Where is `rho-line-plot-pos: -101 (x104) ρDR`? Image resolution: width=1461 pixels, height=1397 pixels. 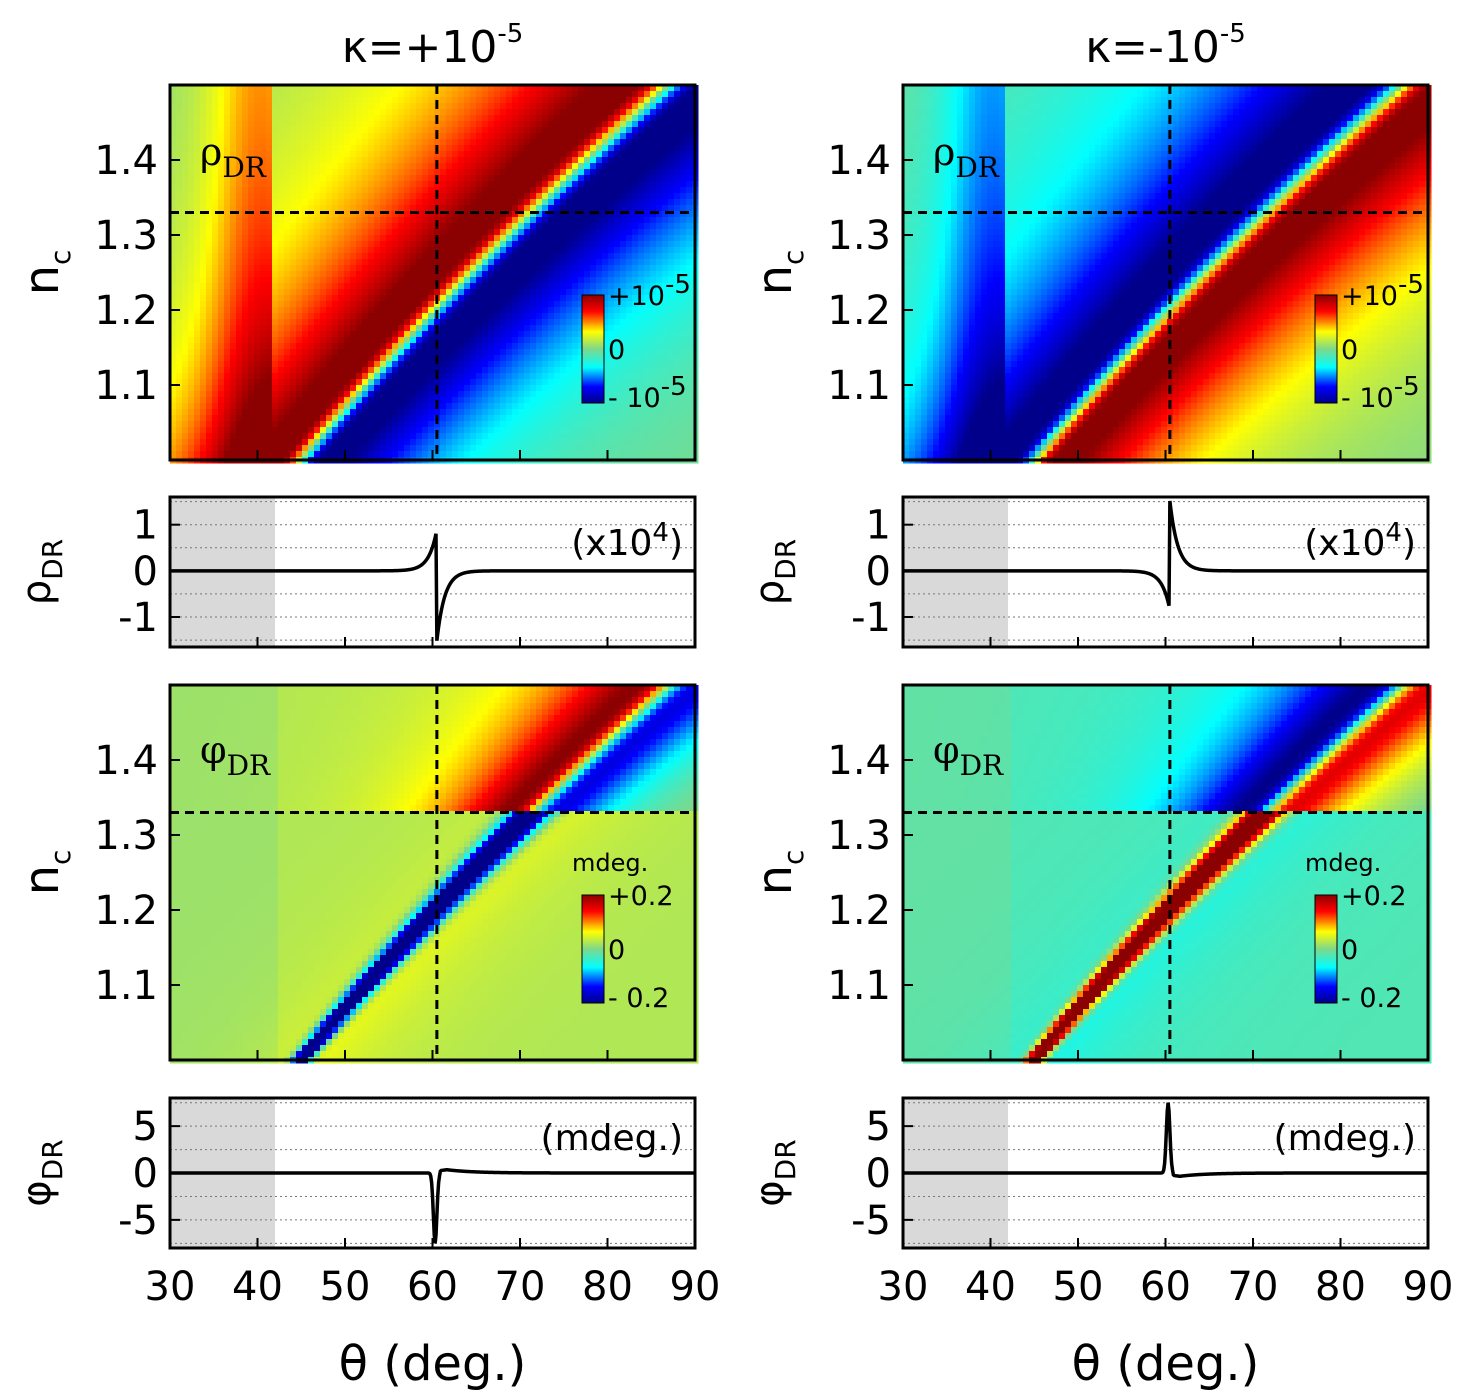
rho-line-plot-pos: -101 (x104) ρDR is located at coordinates (355, 572).